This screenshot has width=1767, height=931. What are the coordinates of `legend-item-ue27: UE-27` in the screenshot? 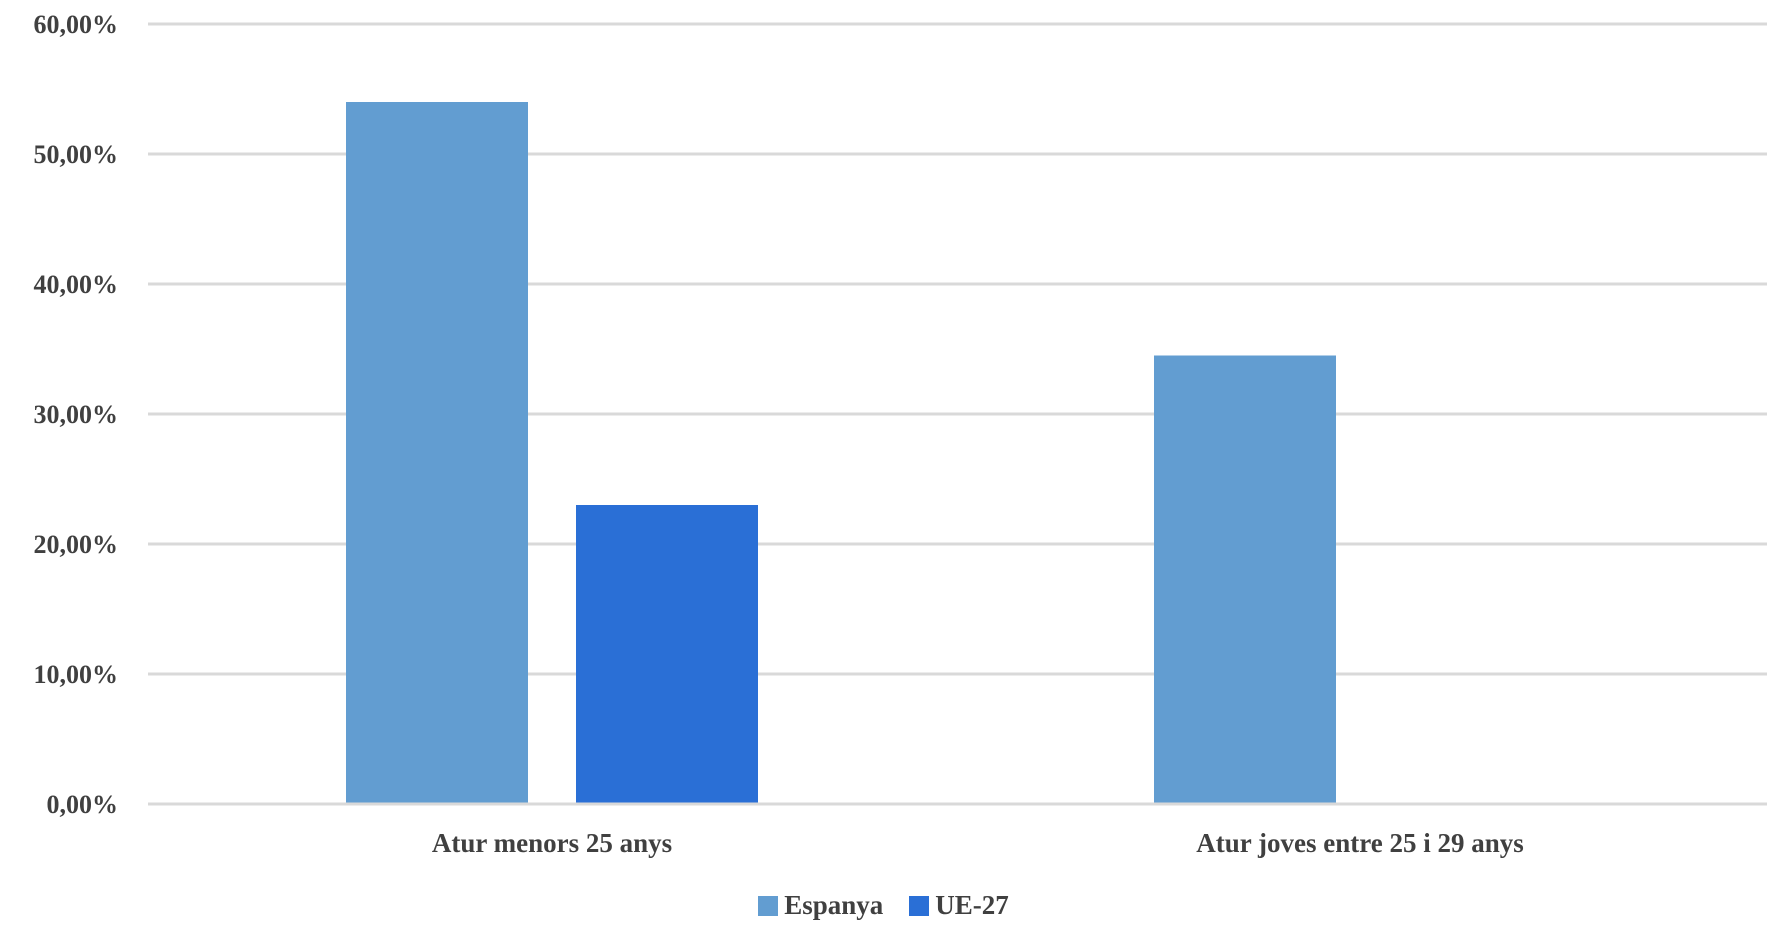 It's located at (959, 905).